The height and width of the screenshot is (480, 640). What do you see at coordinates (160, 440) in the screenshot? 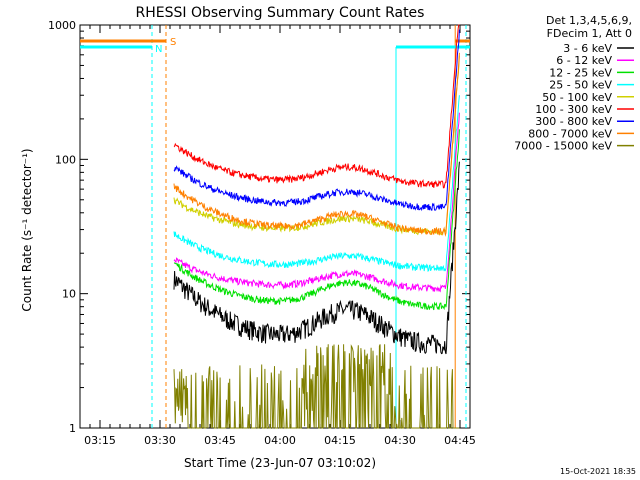
I see `x-tick-label: 03:30` at bounding box center [160, 440].